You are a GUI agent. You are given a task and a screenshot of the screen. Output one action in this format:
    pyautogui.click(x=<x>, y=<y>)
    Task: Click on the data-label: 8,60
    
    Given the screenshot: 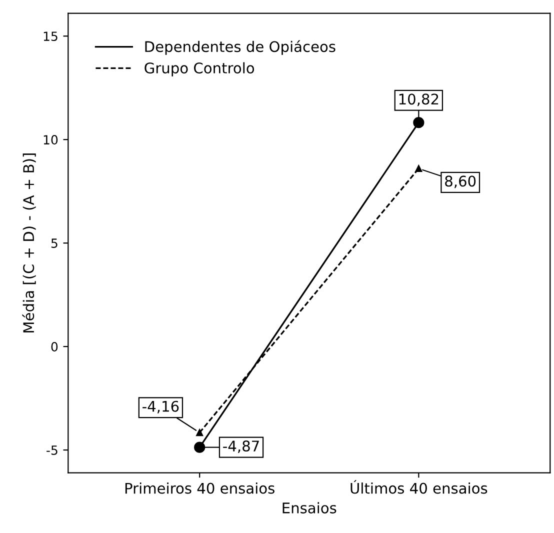 What is the action you would take?
    pyautogui.click(x=460, y=182)
    